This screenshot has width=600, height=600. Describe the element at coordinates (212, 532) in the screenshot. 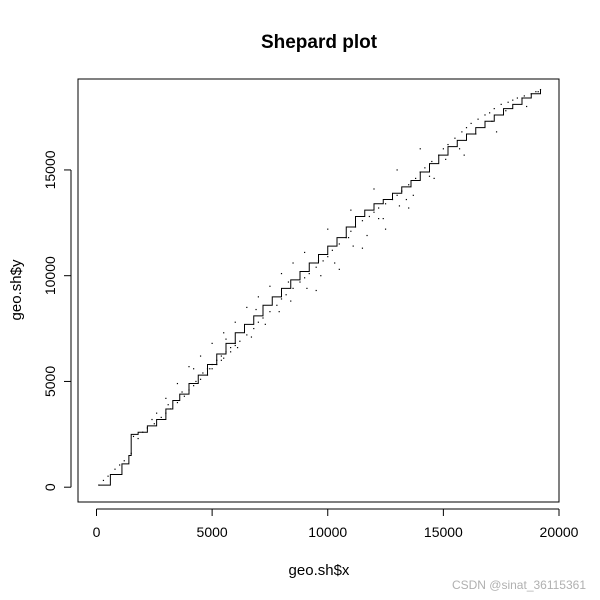

I see `x-tick-label: 5000` at that location.